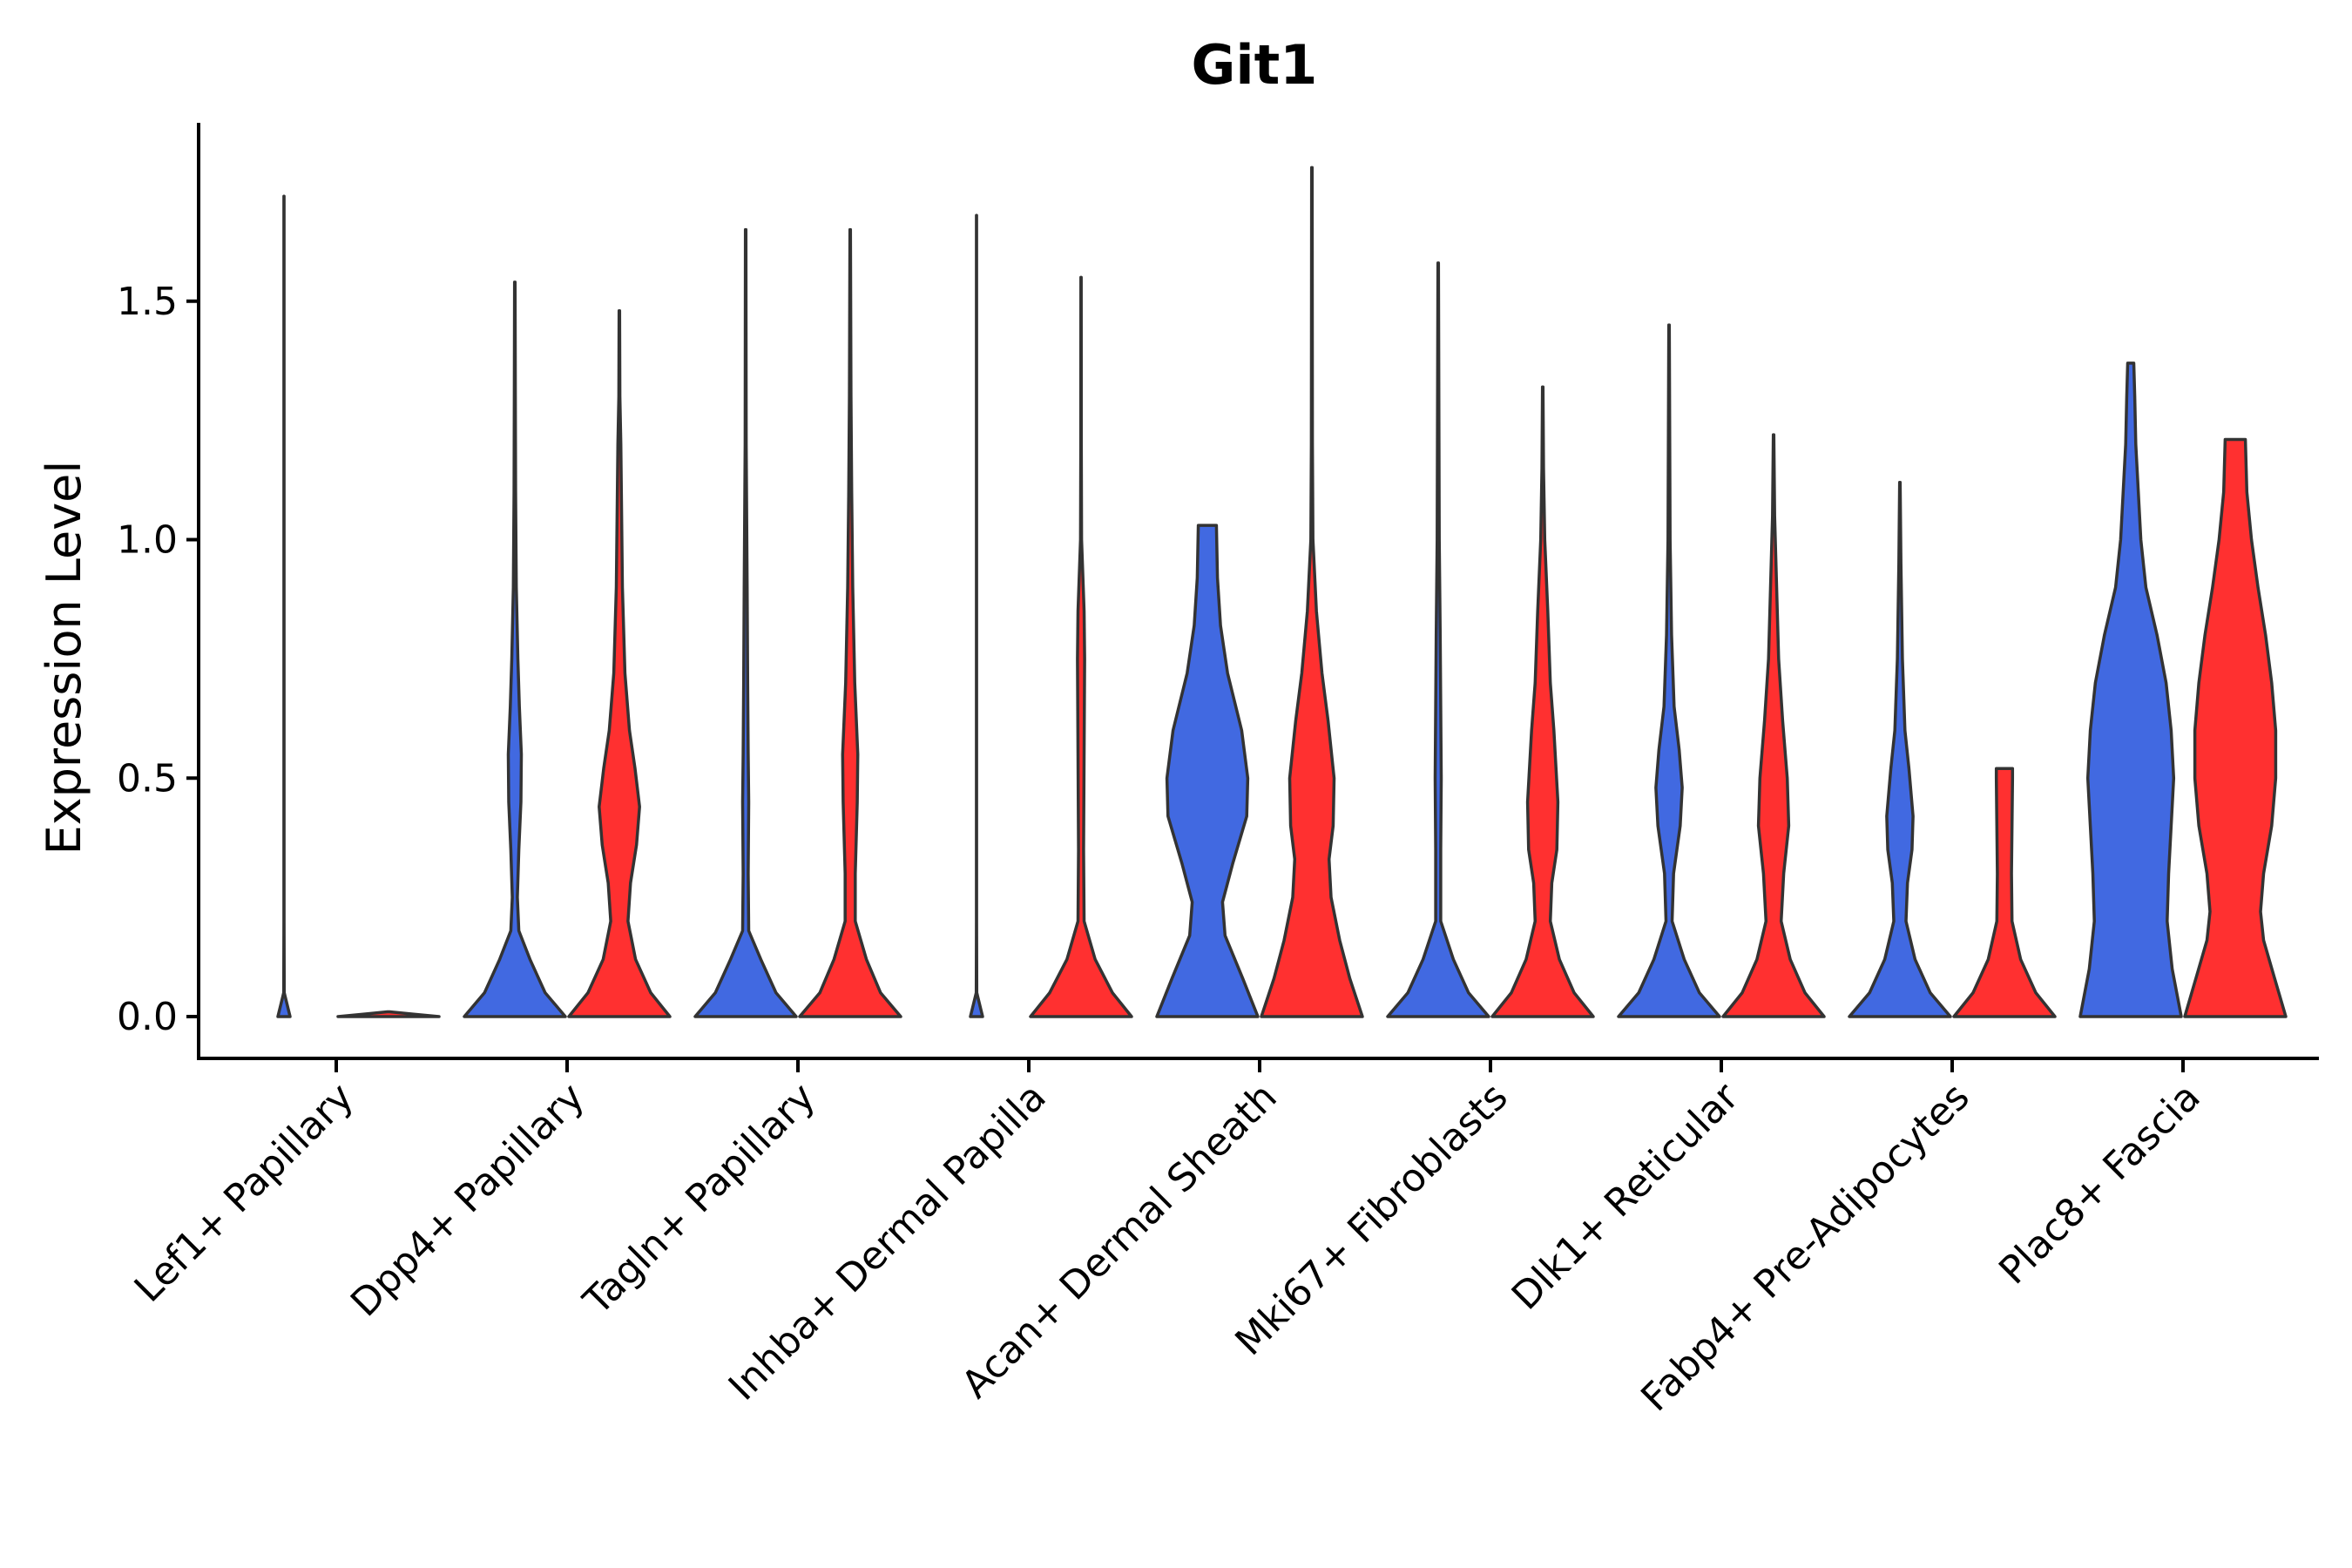 The image size is (2352, 1568). Describe the element at coordinates (467, 1201) in the screenshot. I see `x-tick-label: Dpp4+ Papillary` at that location.